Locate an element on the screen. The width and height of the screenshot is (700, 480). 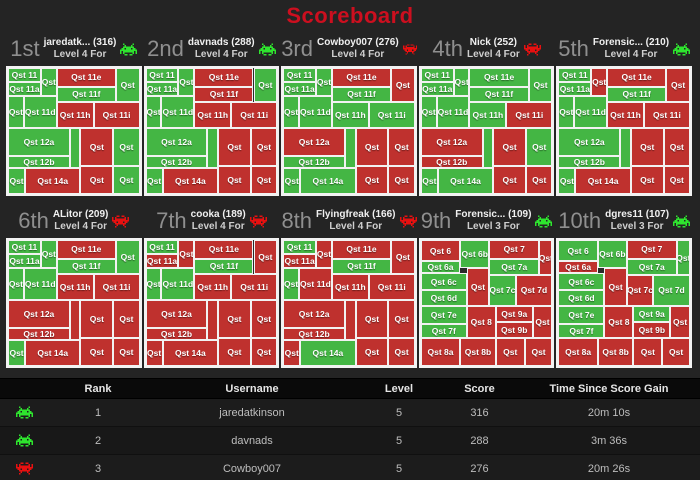
treemap-tile-qst-7a: Qst 7a is located at coordinates (514, 267).